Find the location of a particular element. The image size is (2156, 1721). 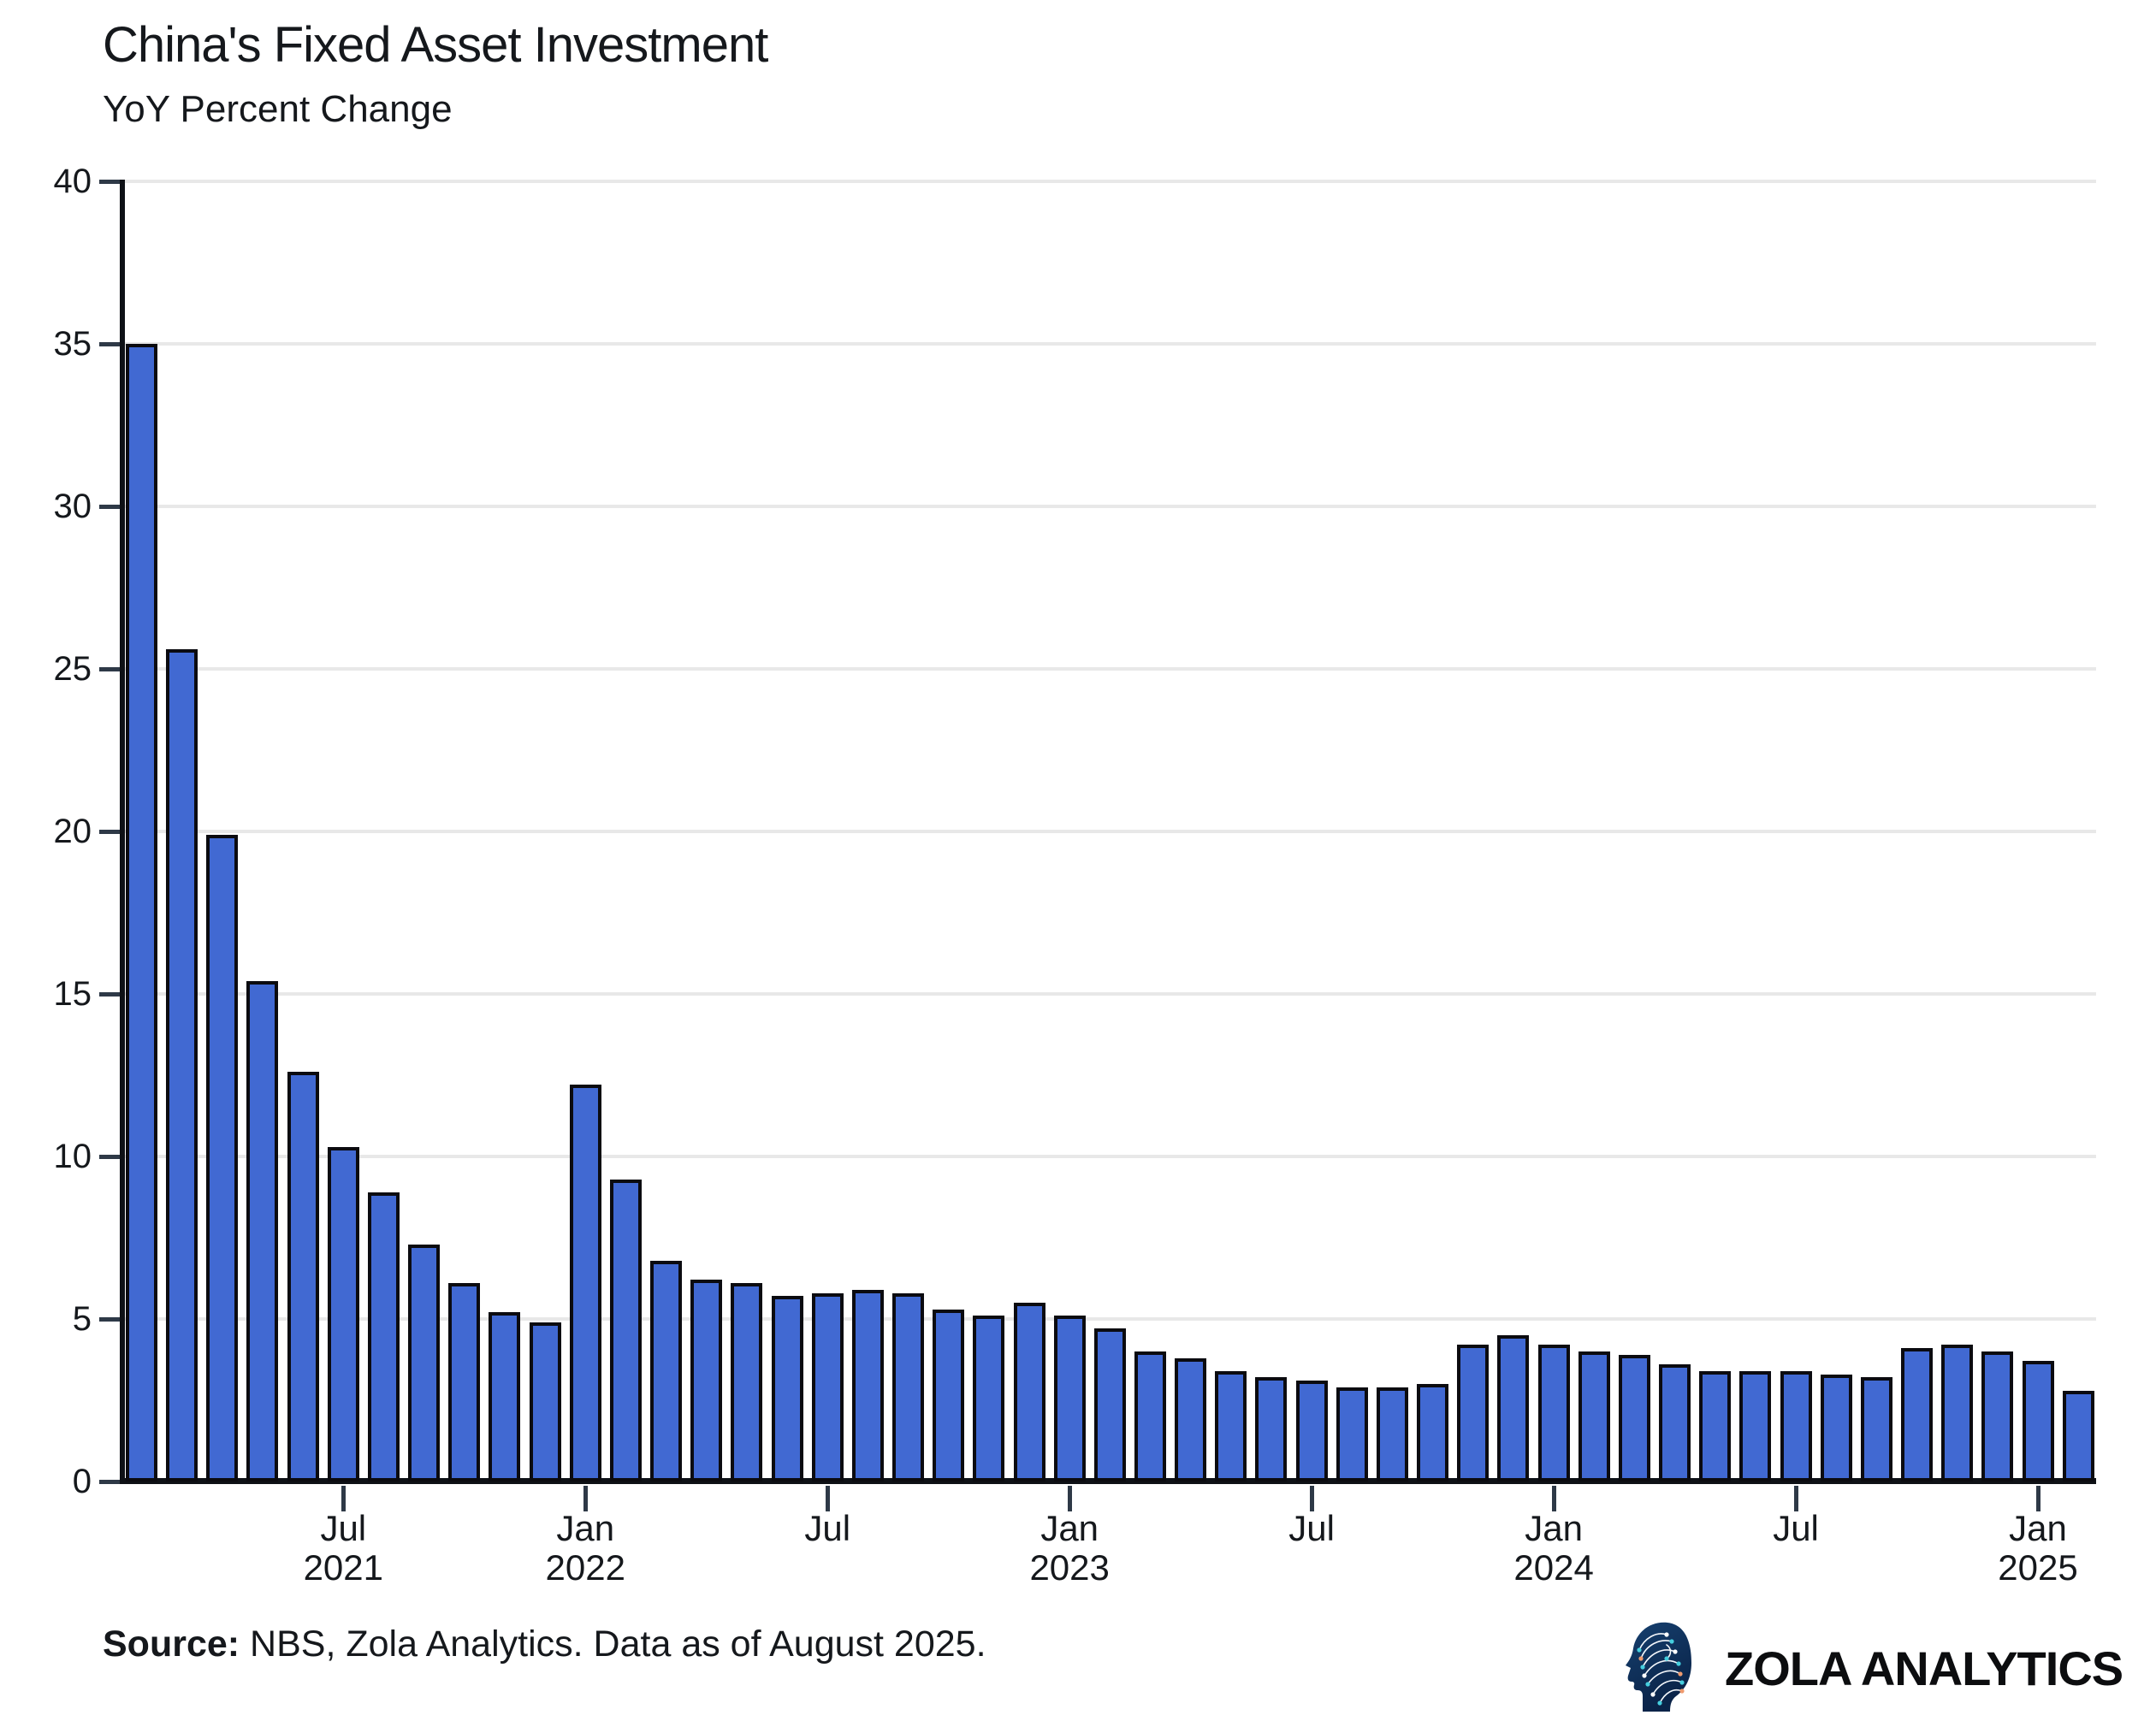

y-axis-tick-label: 10 is located at coordinates (72, 1156).